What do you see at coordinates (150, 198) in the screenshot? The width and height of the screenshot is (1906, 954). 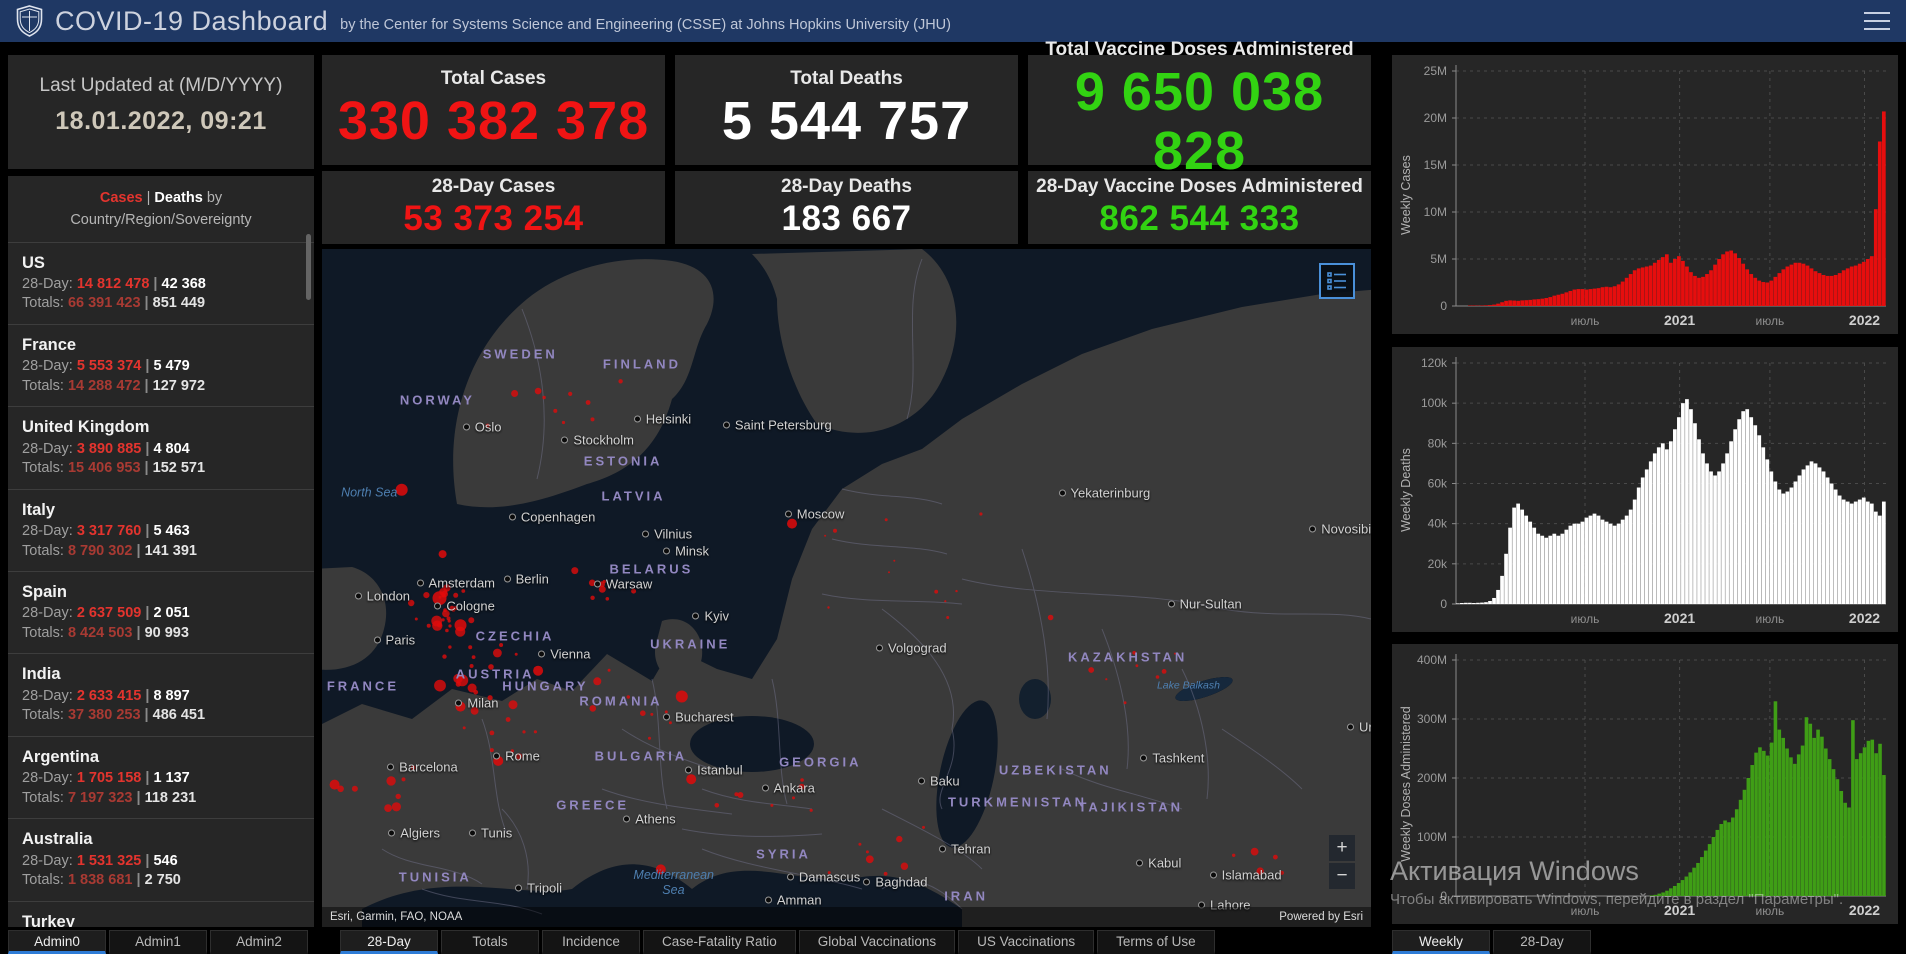 I see `header-pipe: |` at bounding box center [150, 198].